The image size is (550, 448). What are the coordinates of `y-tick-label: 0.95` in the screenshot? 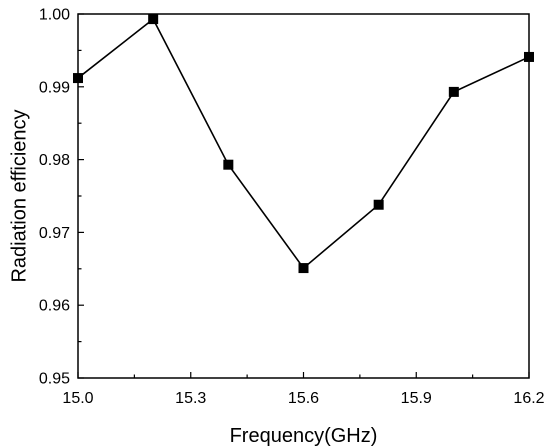 It's located at (54, 379).